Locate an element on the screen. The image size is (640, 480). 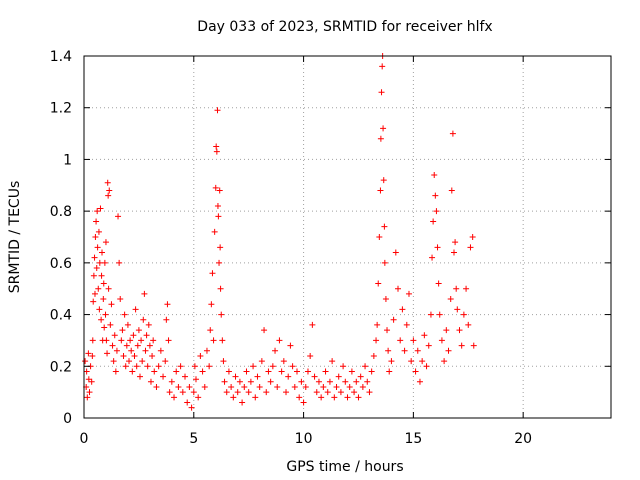
x-tick-label: 15 is located at coordinates (413, 439).